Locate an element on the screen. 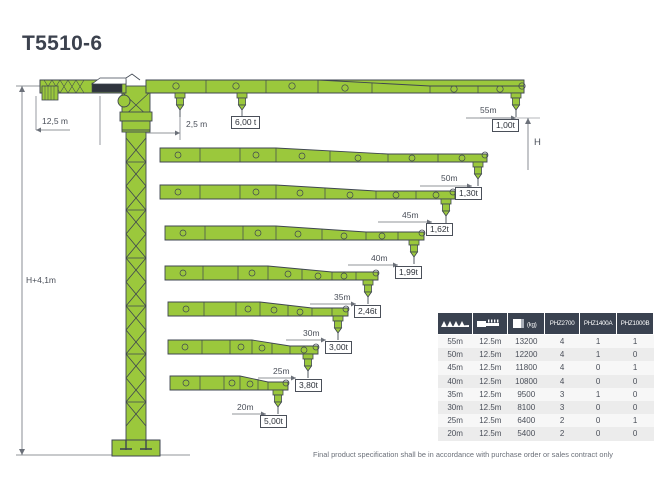 This screenshot has width=658, height=500. jib-row-35m is located at coordinates (272, 286).